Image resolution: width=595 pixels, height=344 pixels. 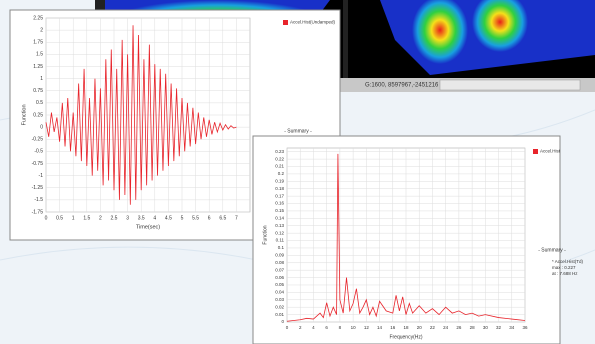 What do you see at coordinates (39, 55) in the screenshot?
I see `y-tick-label: 1.5` at bounding box center [39, 55].